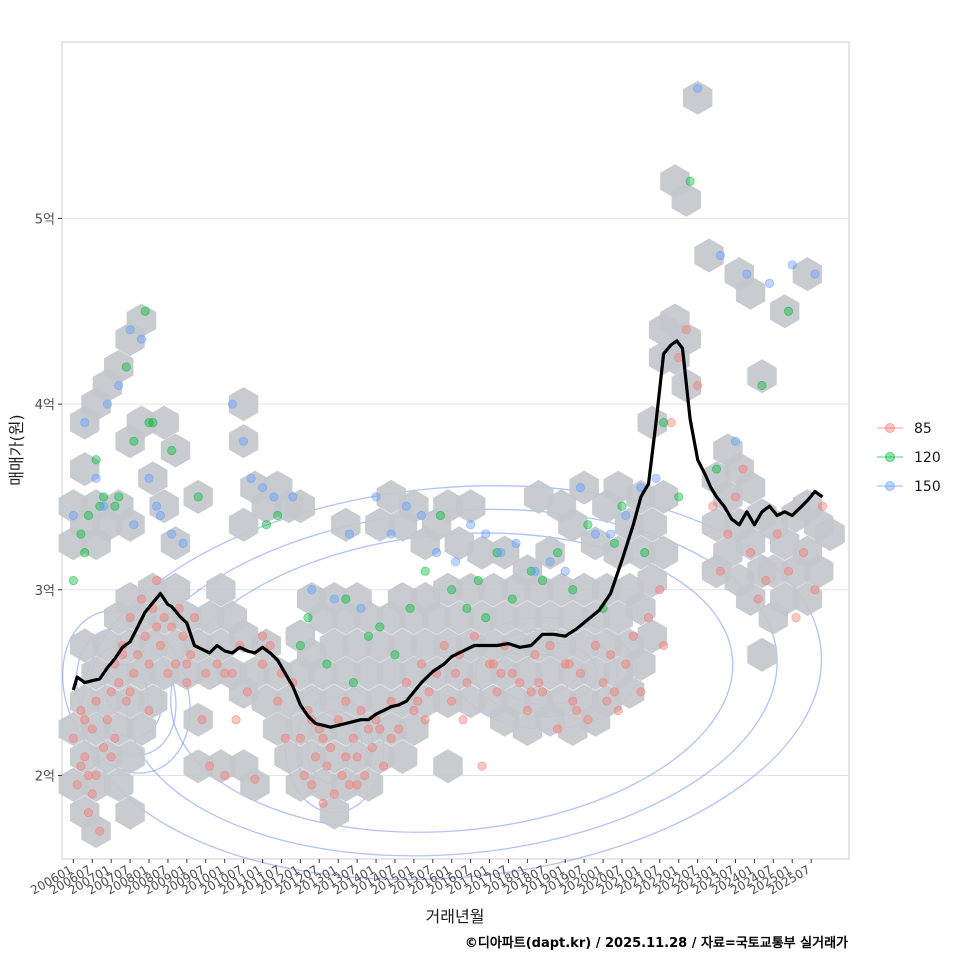 The image size is (960, 960). What do you see at coordinates (45, 591) in the screenshot?
I see `y-tick-label-1: 3억` at bounding box center [45, 591].